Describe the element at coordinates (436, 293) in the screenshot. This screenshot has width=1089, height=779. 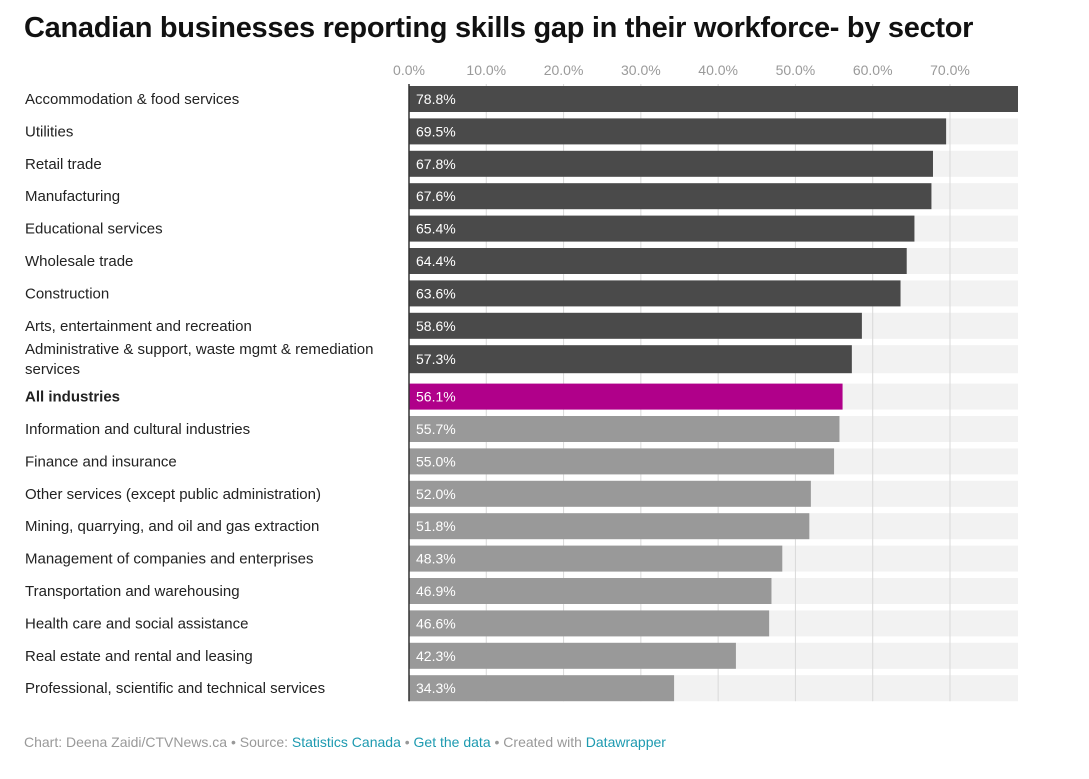
I see `value-label: 63.6%` at that location.